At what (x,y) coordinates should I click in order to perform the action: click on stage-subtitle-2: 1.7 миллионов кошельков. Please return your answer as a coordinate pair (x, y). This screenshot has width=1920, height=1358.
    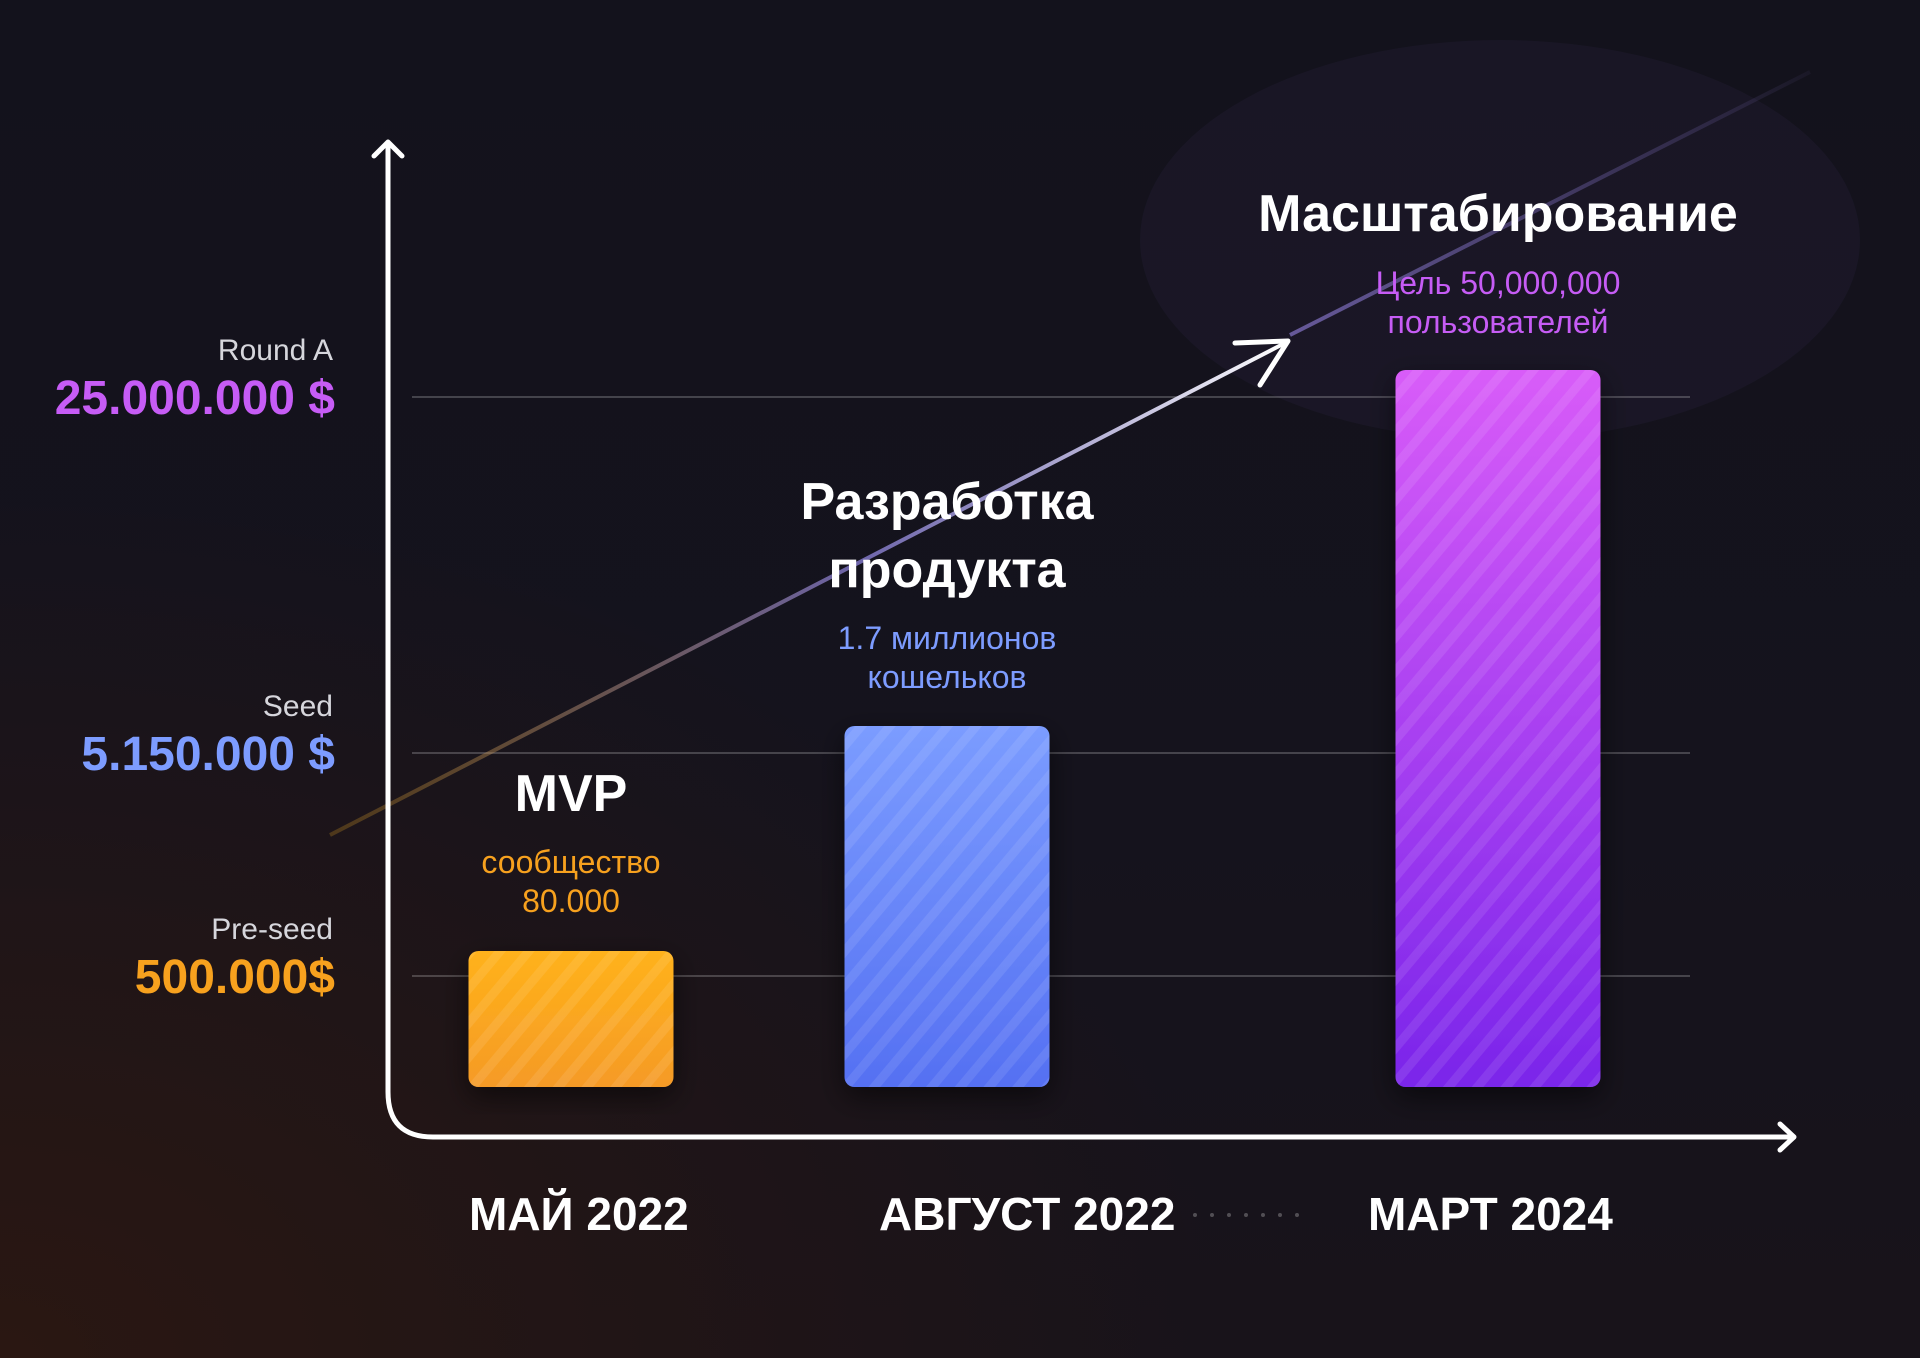
    Looking at the image, I should click on (947, 657).